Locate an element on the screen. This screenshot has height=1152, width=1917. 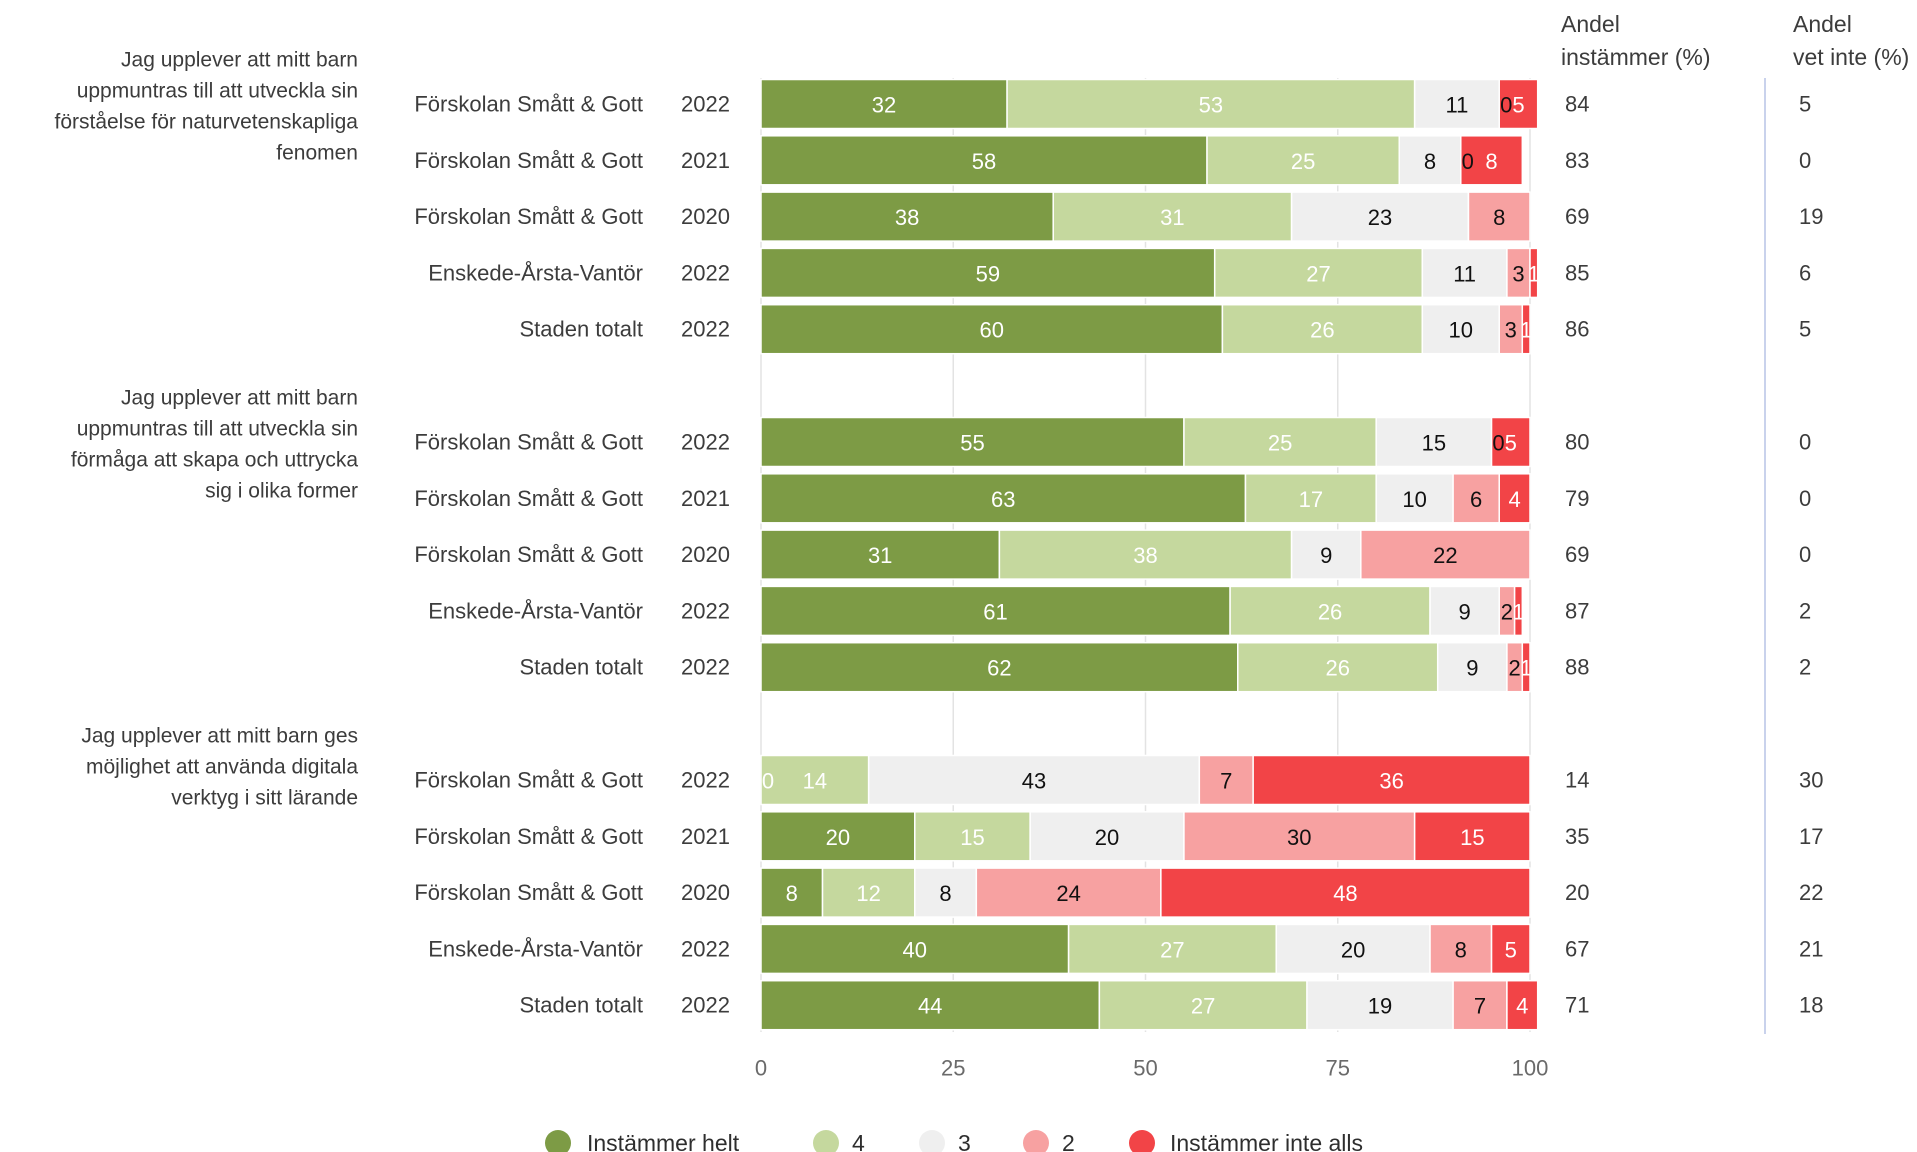
x-tick-label: 100 is located at coordinates (1530, 1068).